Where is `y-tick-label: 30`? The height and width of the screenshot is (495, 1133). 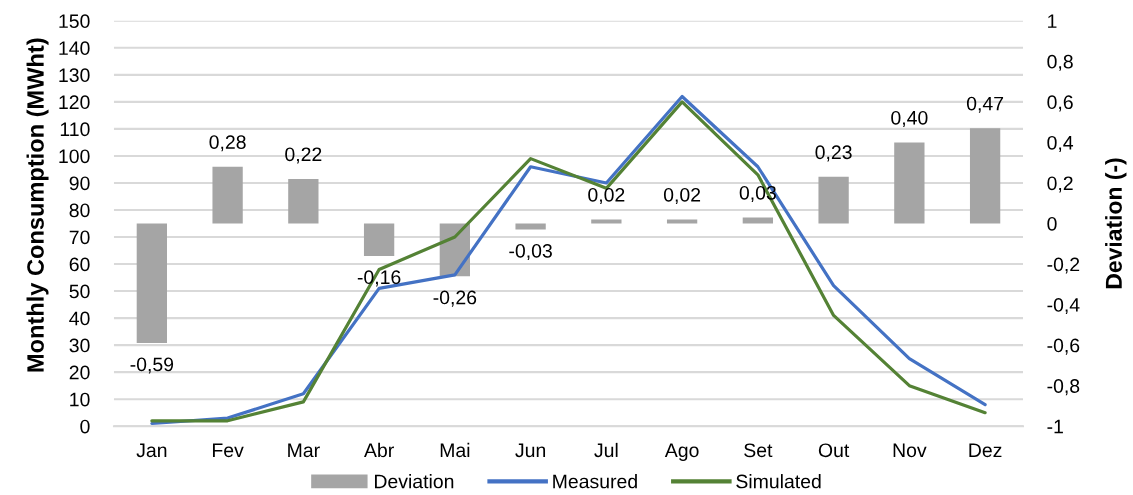 y-tick-label: 30 is located at coordinates (79, 345).